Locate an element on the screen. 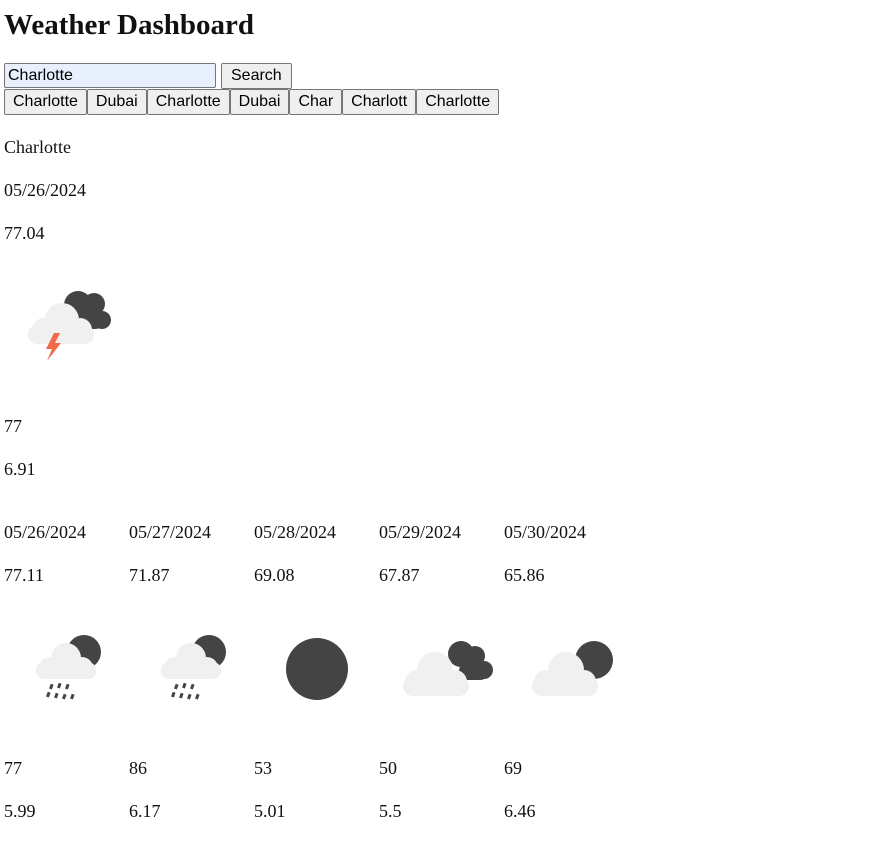  forecast-wind: 5.99 is located at coordinates (20, 811).